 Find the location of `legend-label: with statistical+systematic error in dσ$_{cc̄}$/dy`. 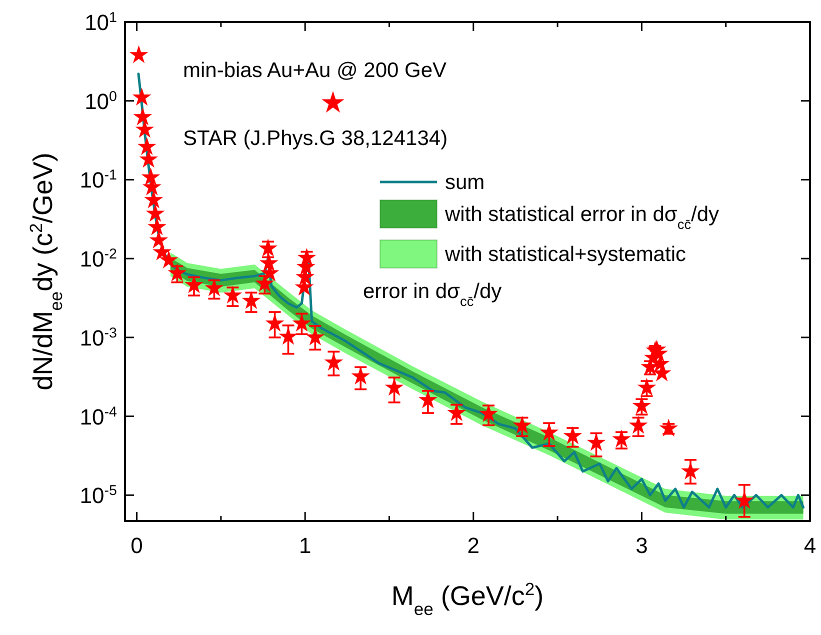

legend-label: with statistical+systematic error in dσ$_{cc̄}$/dy is located at coordinates (524, 275).